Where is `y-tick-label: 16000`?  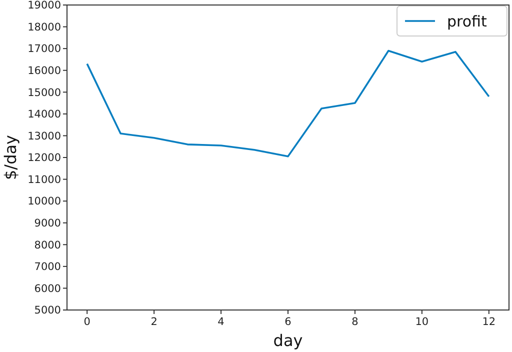
y-tick-label: 16000 is located at coordinates (44, 71).